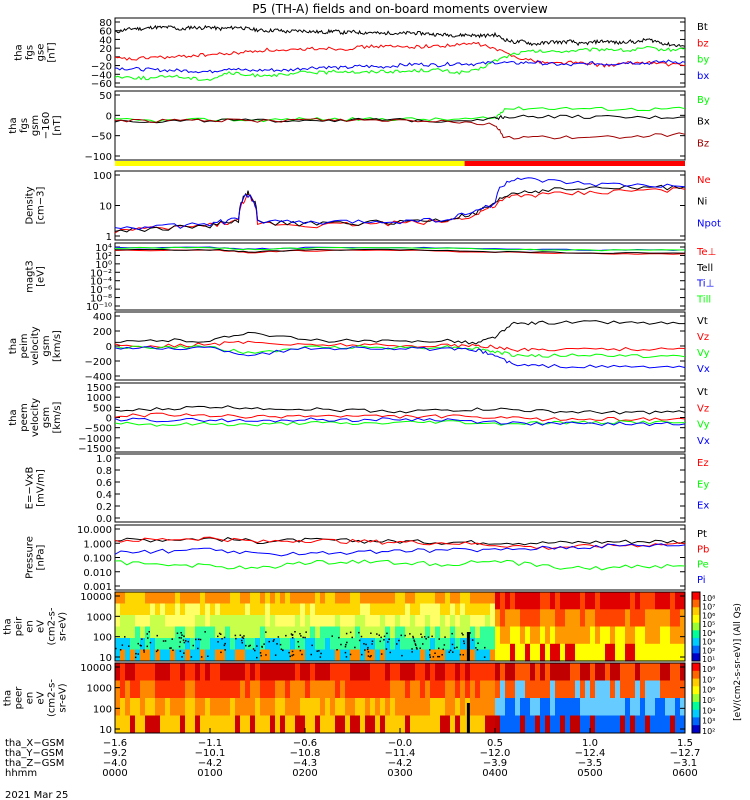 The width and height of the screenshot is (750, 800). Describe the element at coordinates (590, 763) in the screenshot. I see `x-tick-label: −3.5` at that location.